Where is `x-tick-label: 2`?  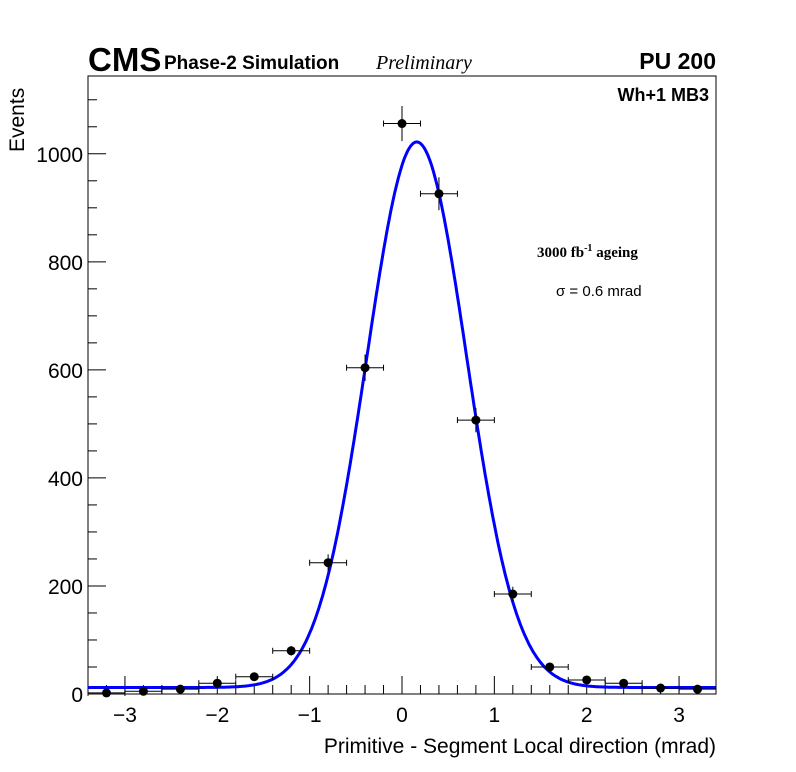 x-tick-label: 2 is located at coordinates (587, 715).